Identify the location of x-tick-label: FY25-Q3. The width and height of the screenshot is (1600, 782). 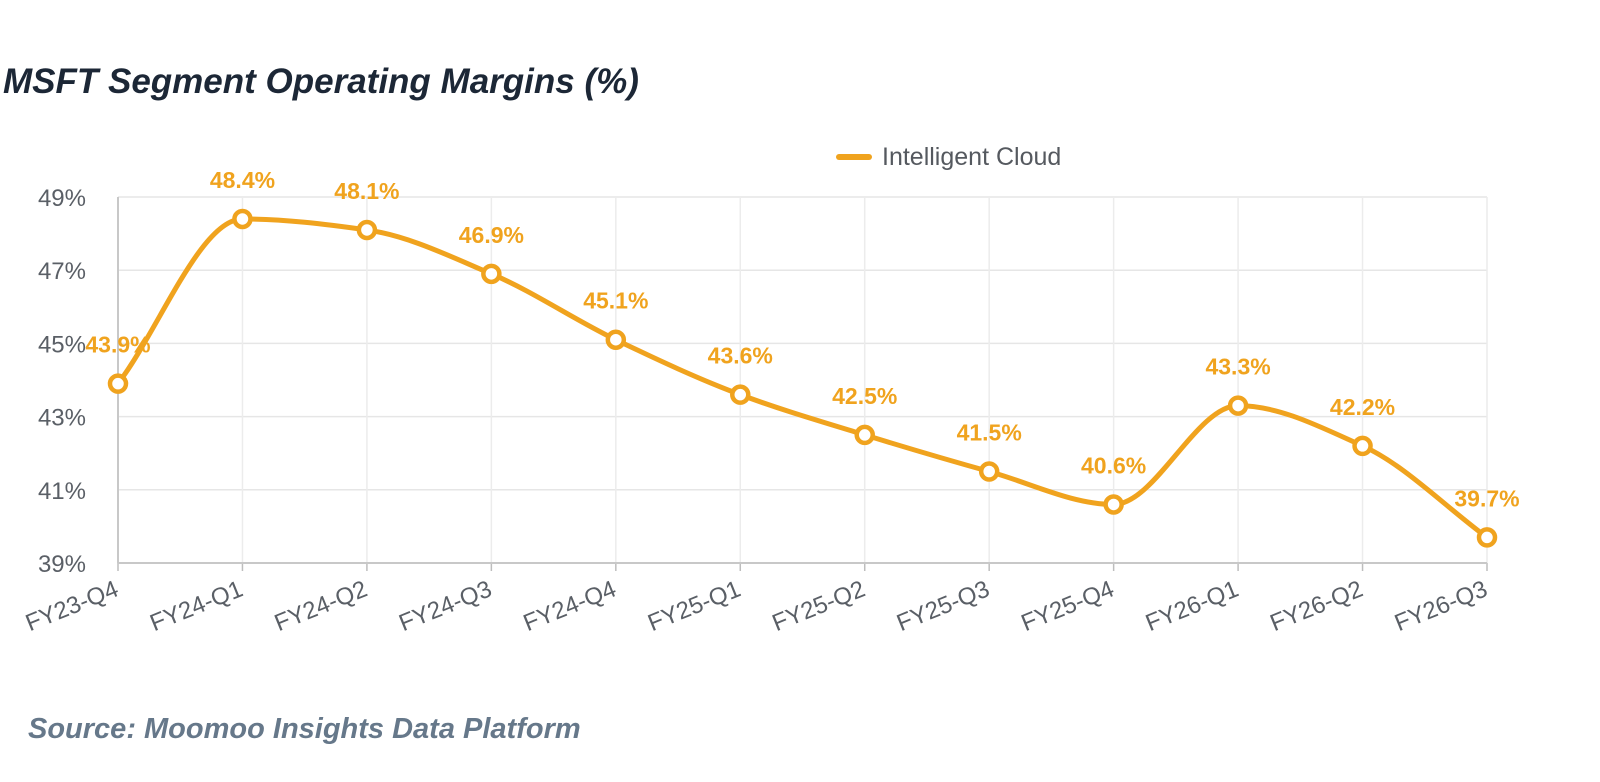
(943, 607).